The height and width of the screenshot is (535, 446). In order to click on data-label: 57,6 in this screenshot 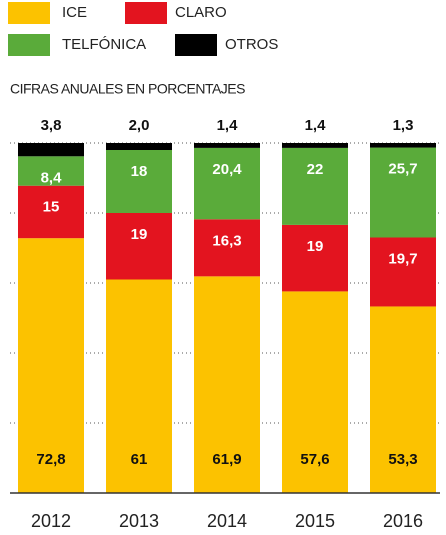, I will do `click(314, 459)`.